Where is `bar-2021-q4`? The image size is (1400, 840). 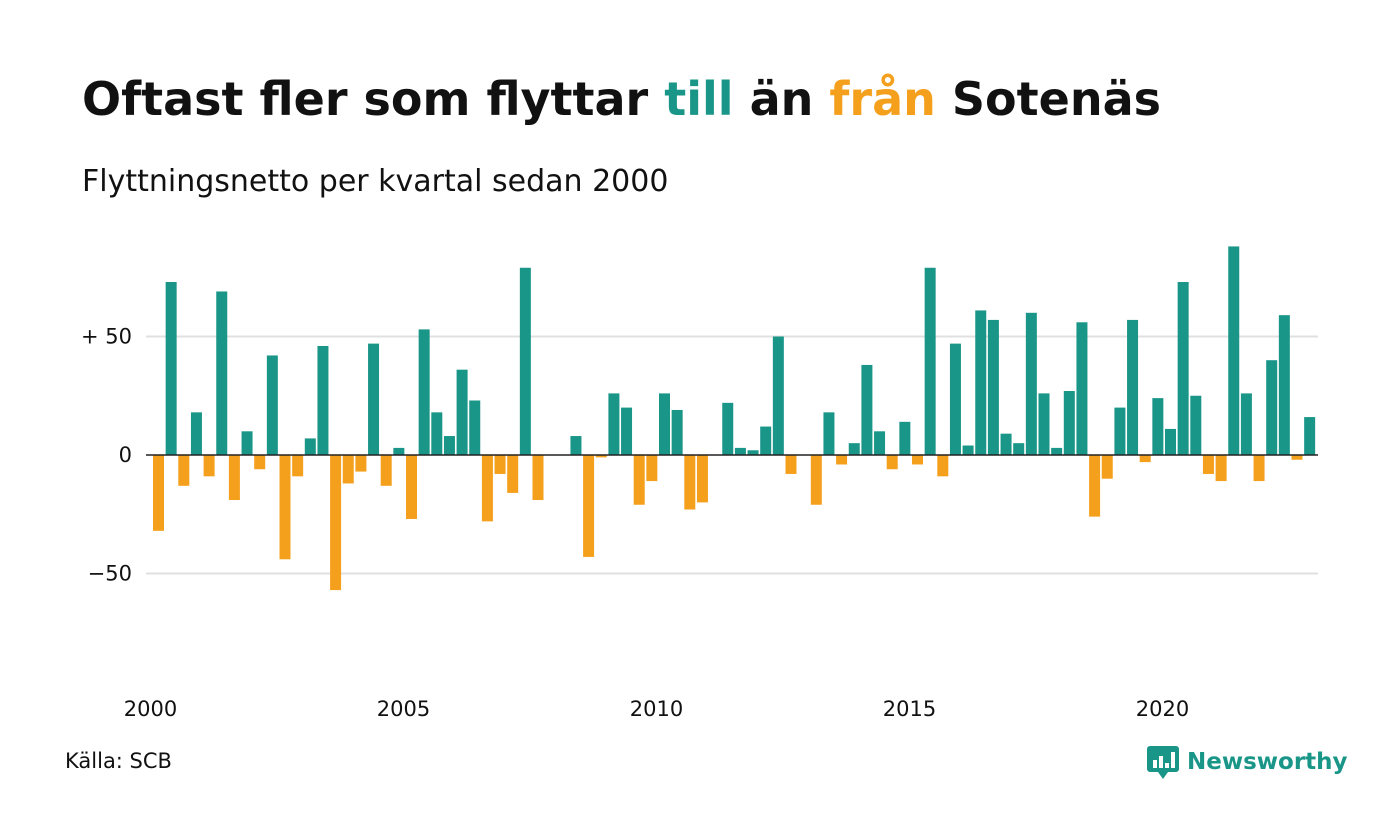 bar-2021-q4 is located at coordinates (1259, 468).